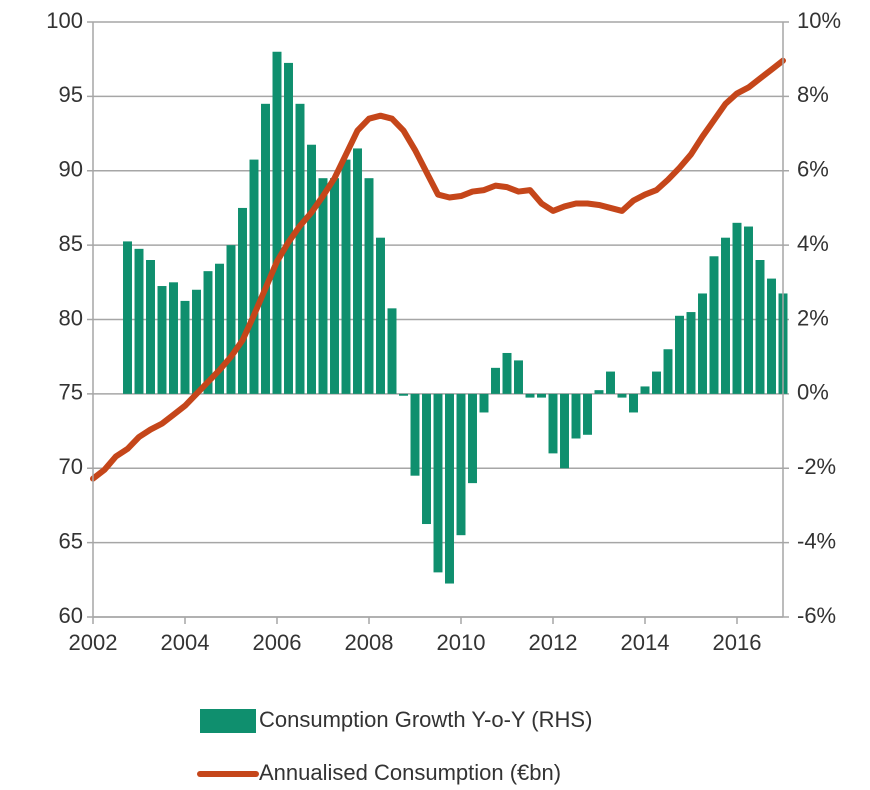 This screenshot has width=870, height=790. What do you see at coordinates (813, 243) in the screenshot?
I see `y2-tick-label: 4%` at bounding box center [813, 243].